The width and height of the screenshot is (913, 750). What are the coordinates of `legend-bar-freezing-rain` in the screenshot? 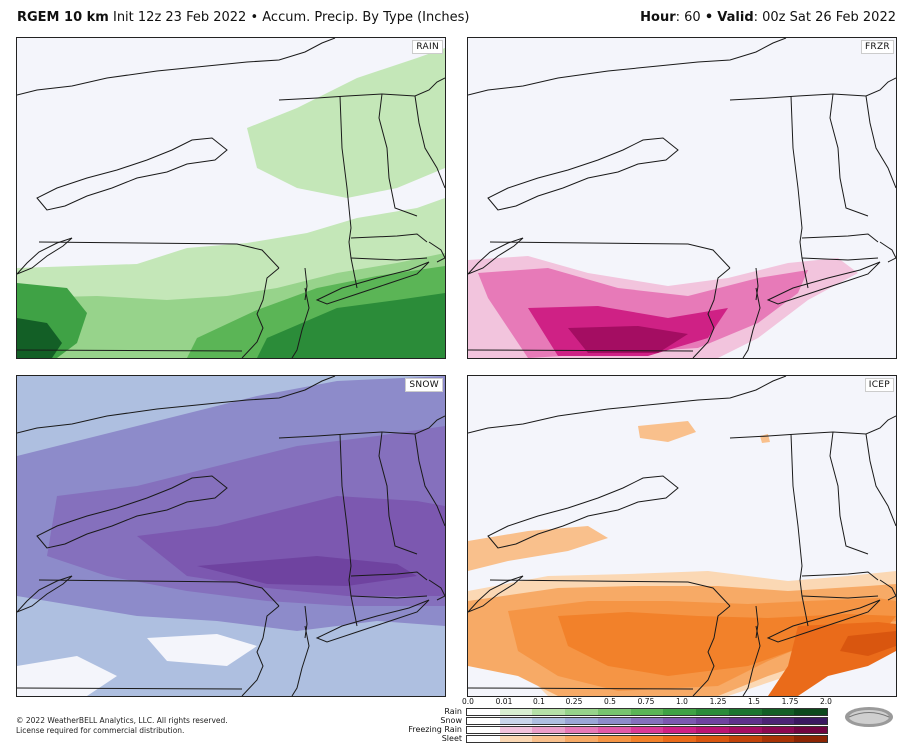 It's located at (647, 730).